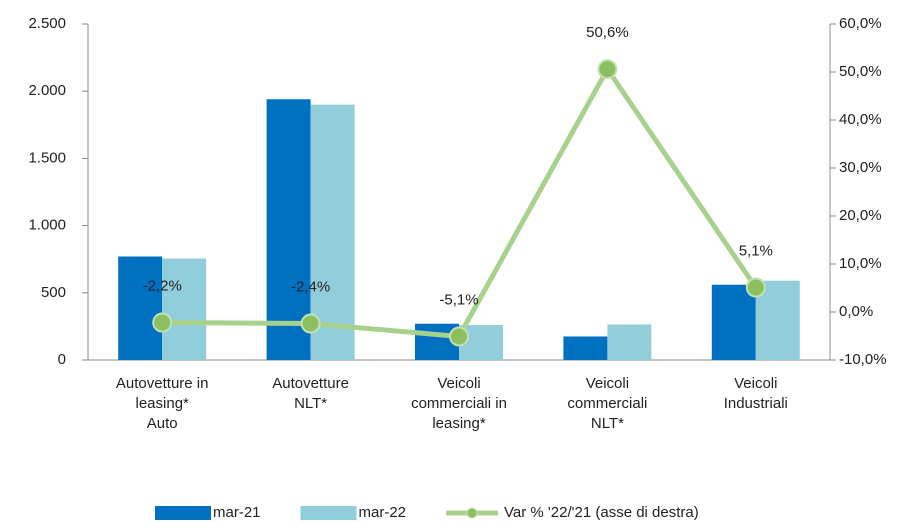 The image size is (909, 522). Describe the element at coordinates (162, 403) in the screenshot. I see `x-tick-label: Autovetture in leasing* Auto` at that location.